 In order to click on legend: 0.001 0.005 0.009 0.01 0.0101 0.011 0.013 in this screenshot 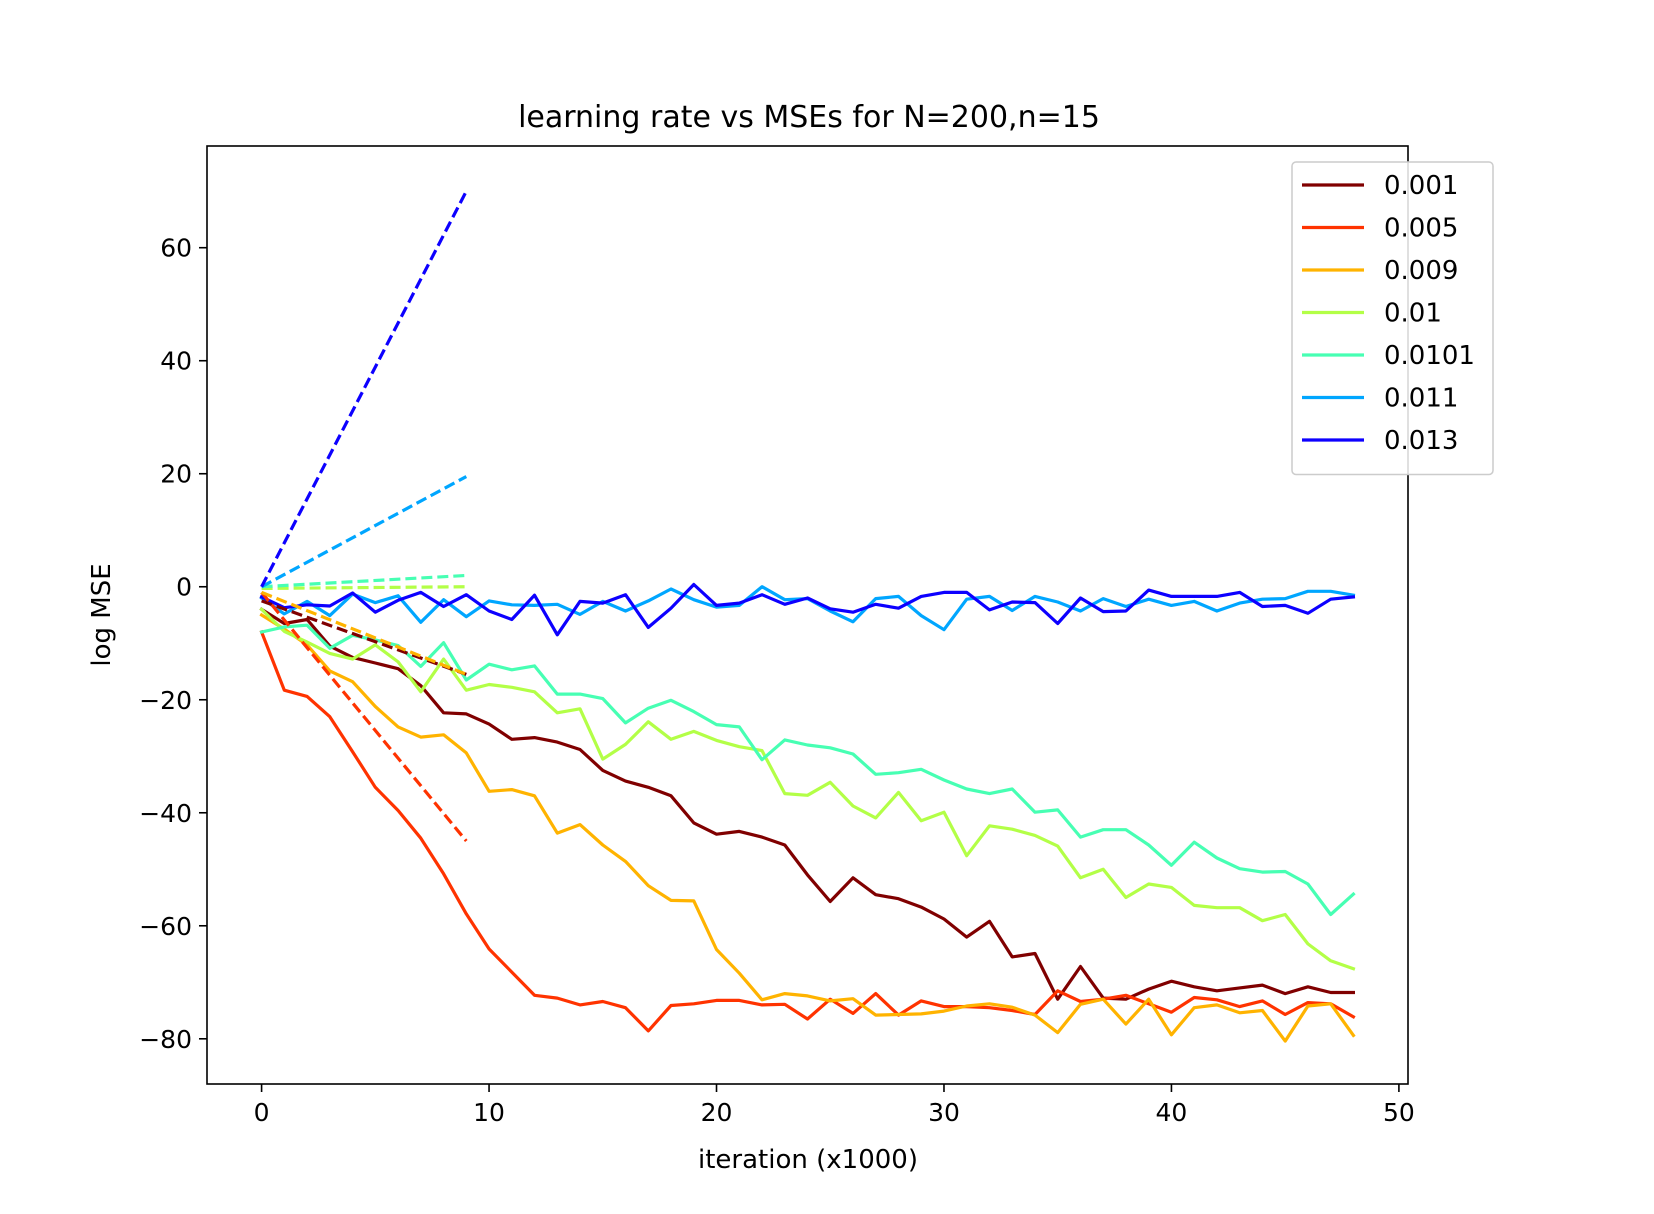, I will do `click(1392, 318)`.